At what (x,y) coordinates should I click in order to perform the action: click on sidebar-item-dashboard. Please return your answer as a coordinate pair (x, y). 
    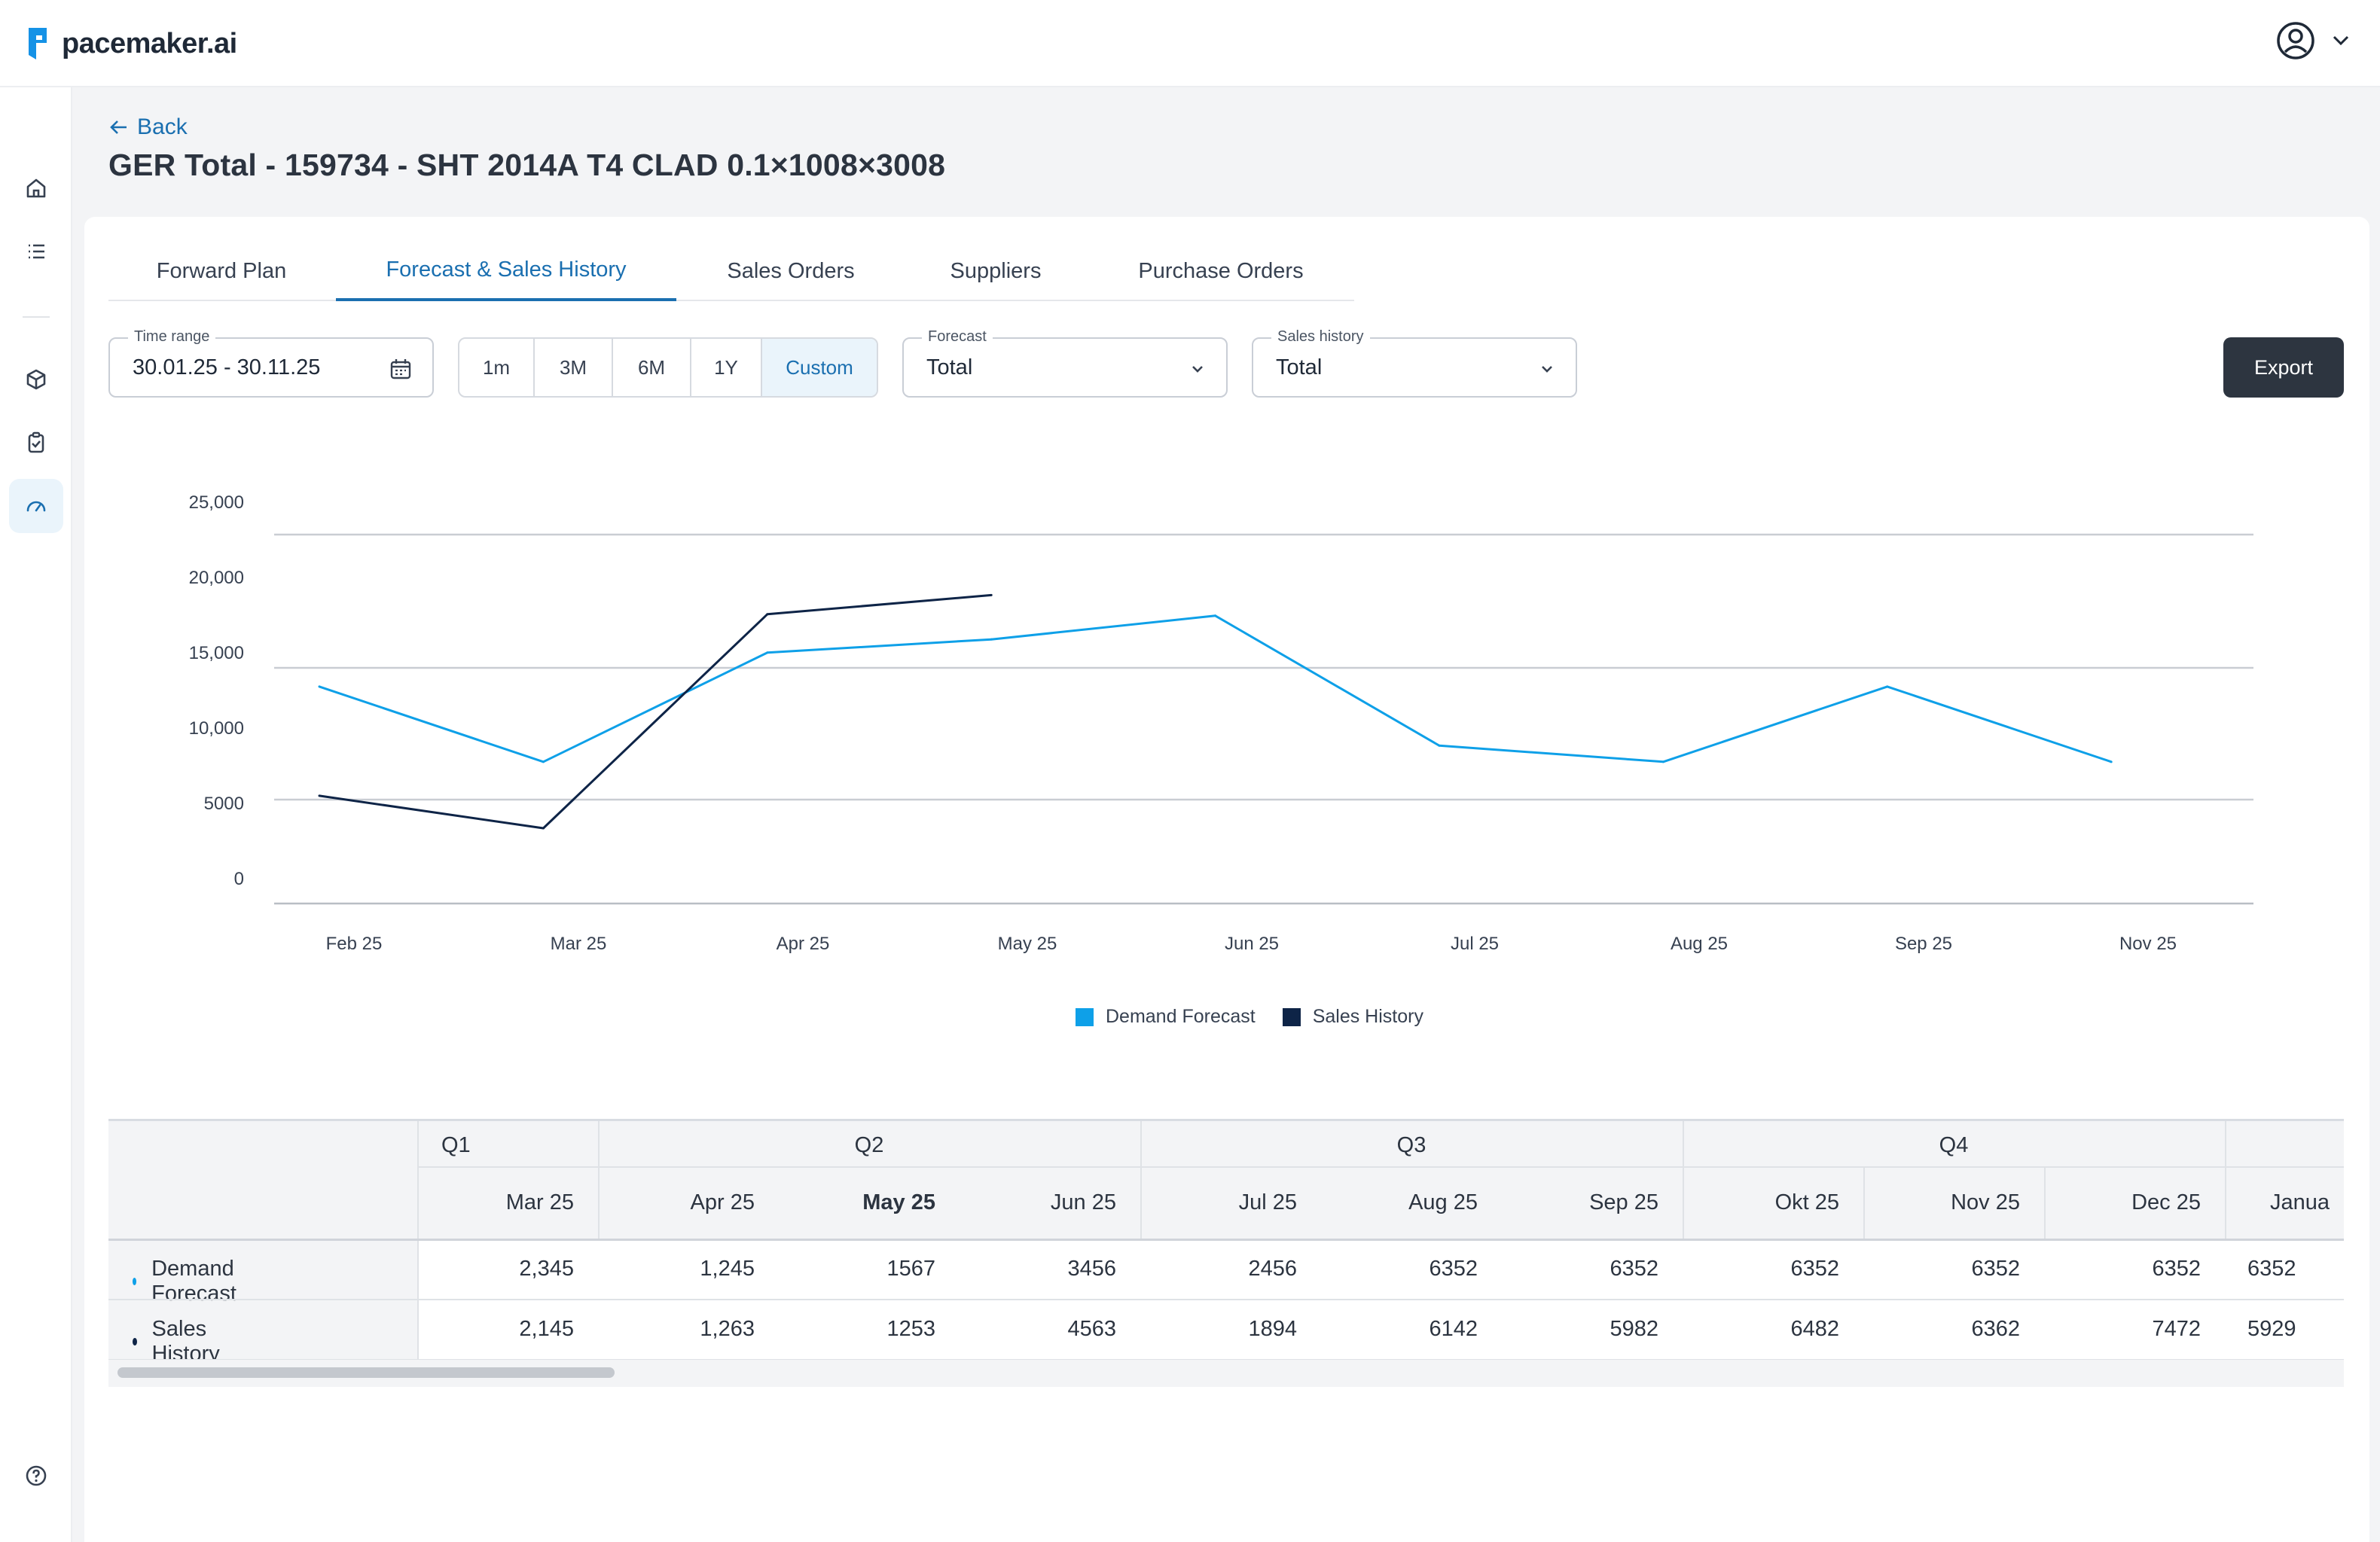
    Looking at the image, I should click on (36, 506).